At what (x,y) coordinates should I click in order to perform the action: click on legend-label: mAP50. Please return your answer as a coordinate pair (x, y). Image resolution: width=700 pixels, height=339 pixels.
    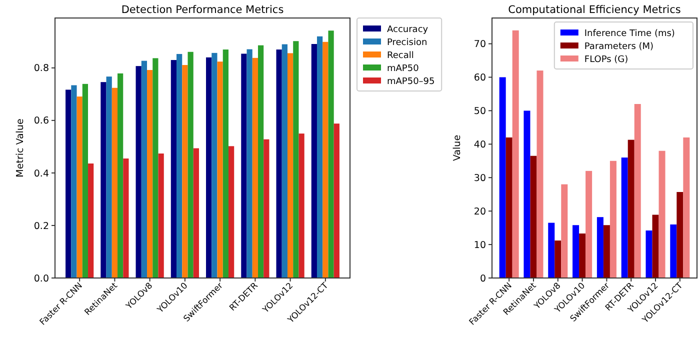
    Looking at the image, I should click on (403, 69).